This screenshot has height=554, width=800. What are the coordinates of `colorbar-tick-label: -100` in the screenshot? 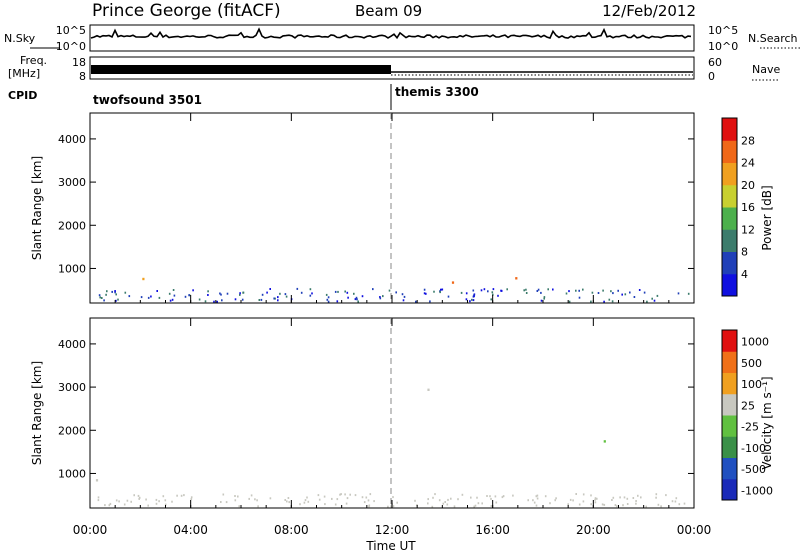 It's located at (753, 448).